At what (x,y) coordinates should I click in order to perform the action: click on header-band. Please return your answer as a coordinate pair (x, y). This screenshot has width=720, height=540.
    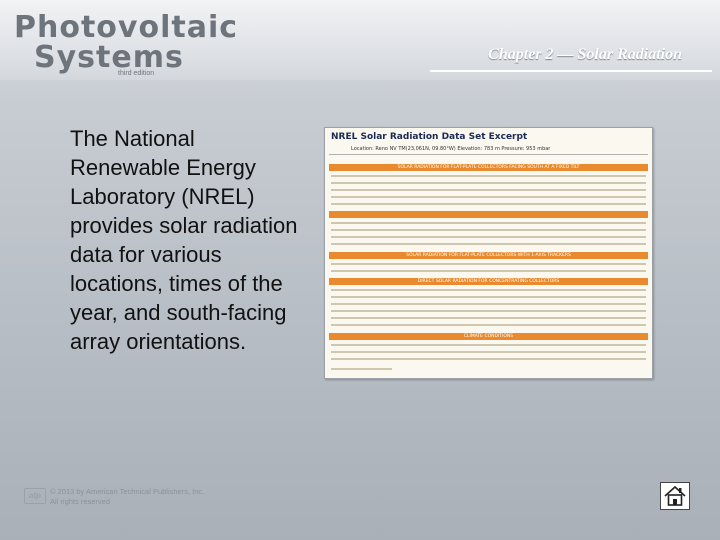
    Looking at the image, I should click on (360, 40).